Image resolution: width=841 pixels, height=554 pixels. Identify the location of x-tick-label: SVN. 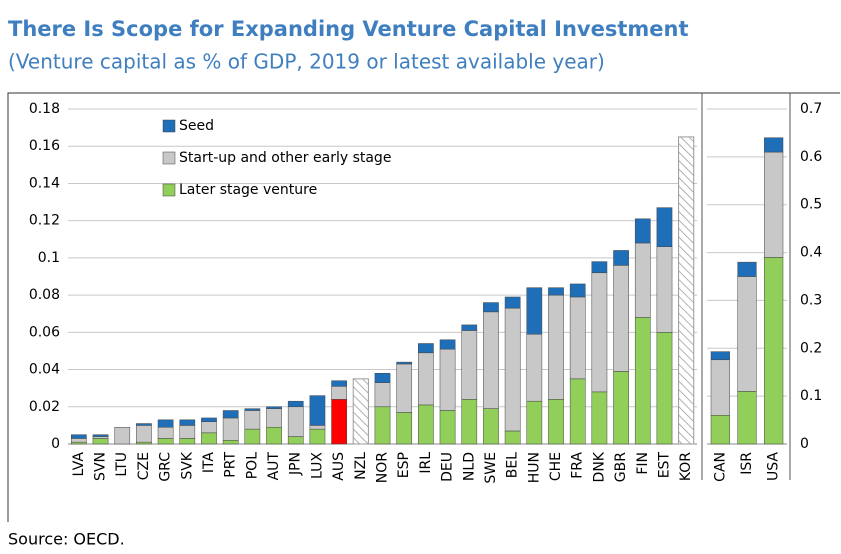
(101, 466).